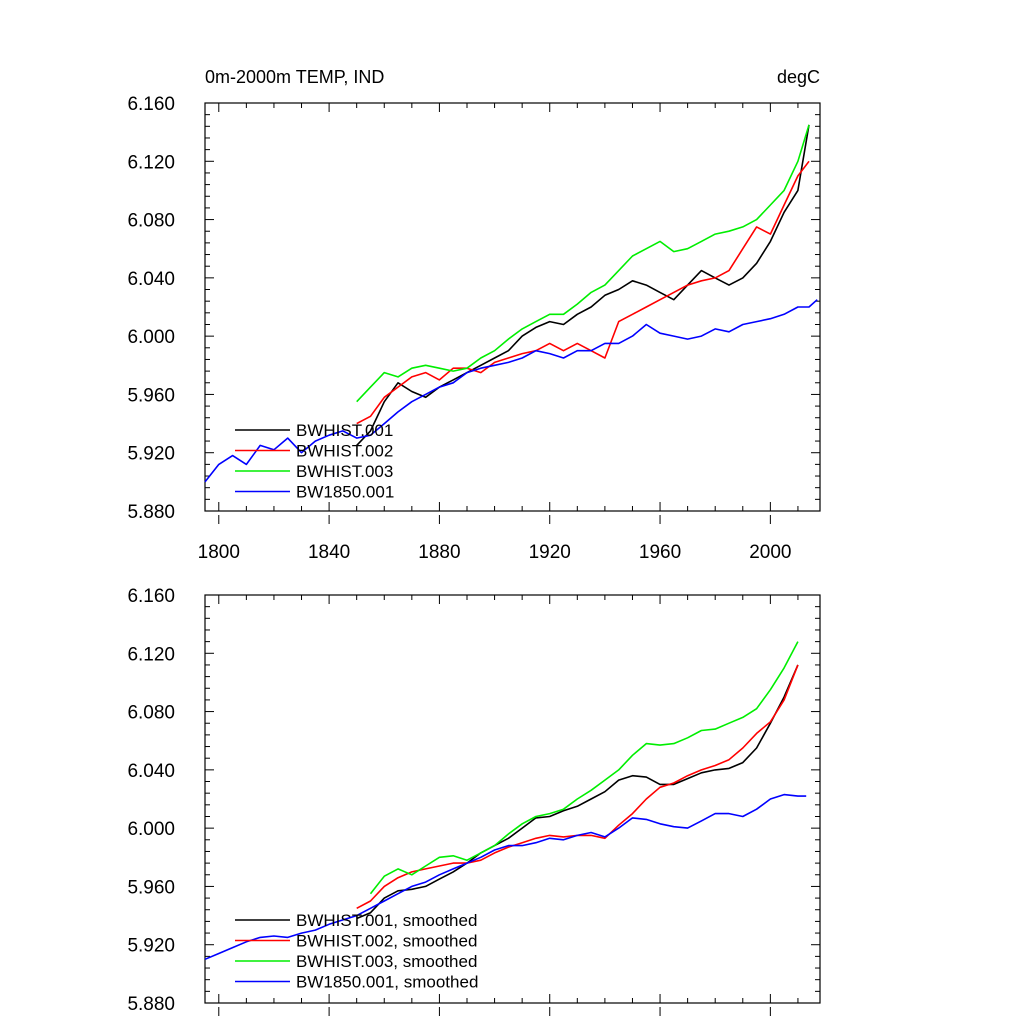 The width and height of the screenshot is (1024, 1024). Describe the element at coordinates (345, 492) in the screenshot. I see `legend-label: BW1850.001` at that location.